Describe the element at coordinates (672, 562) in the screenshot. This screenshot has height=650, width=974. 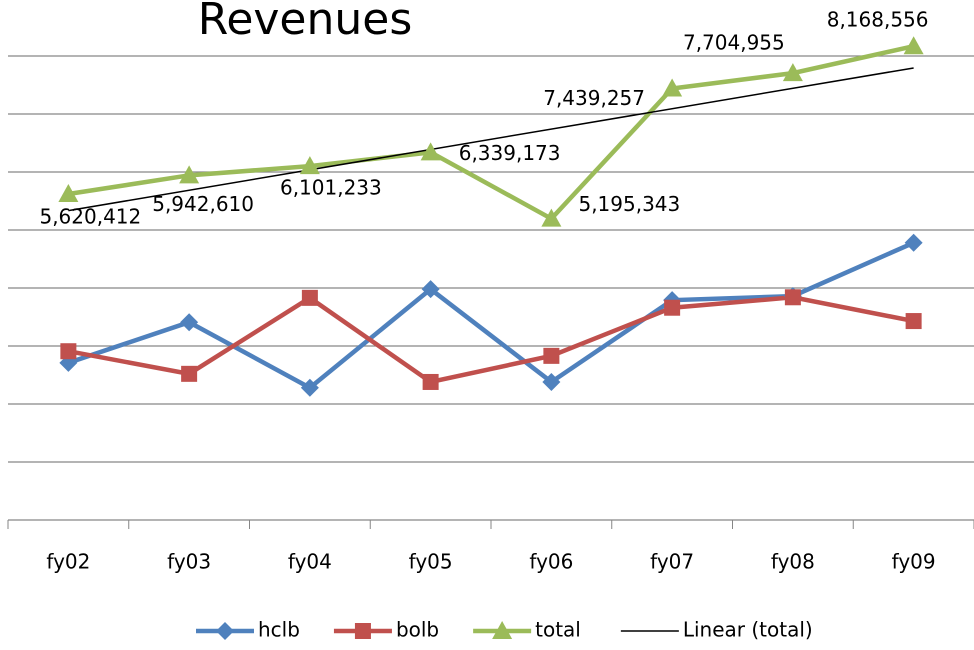
I see `x-tick-label: fy07` at that location.